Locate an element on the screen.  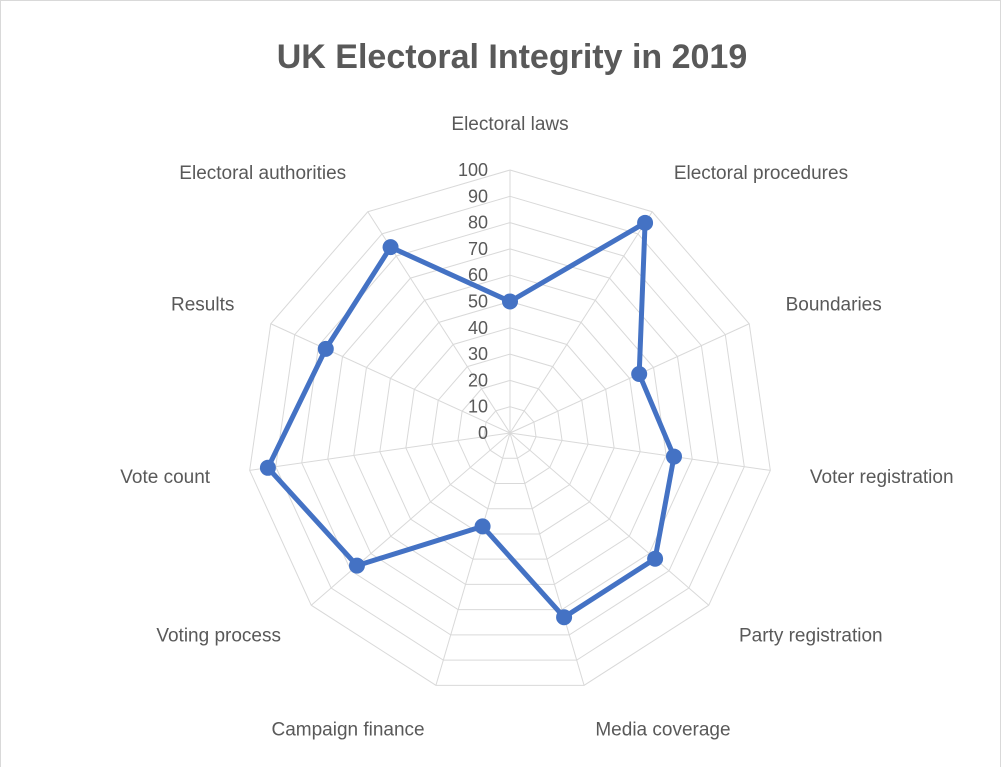
category-label: Electoral laws is located at coordinates (509, 124).